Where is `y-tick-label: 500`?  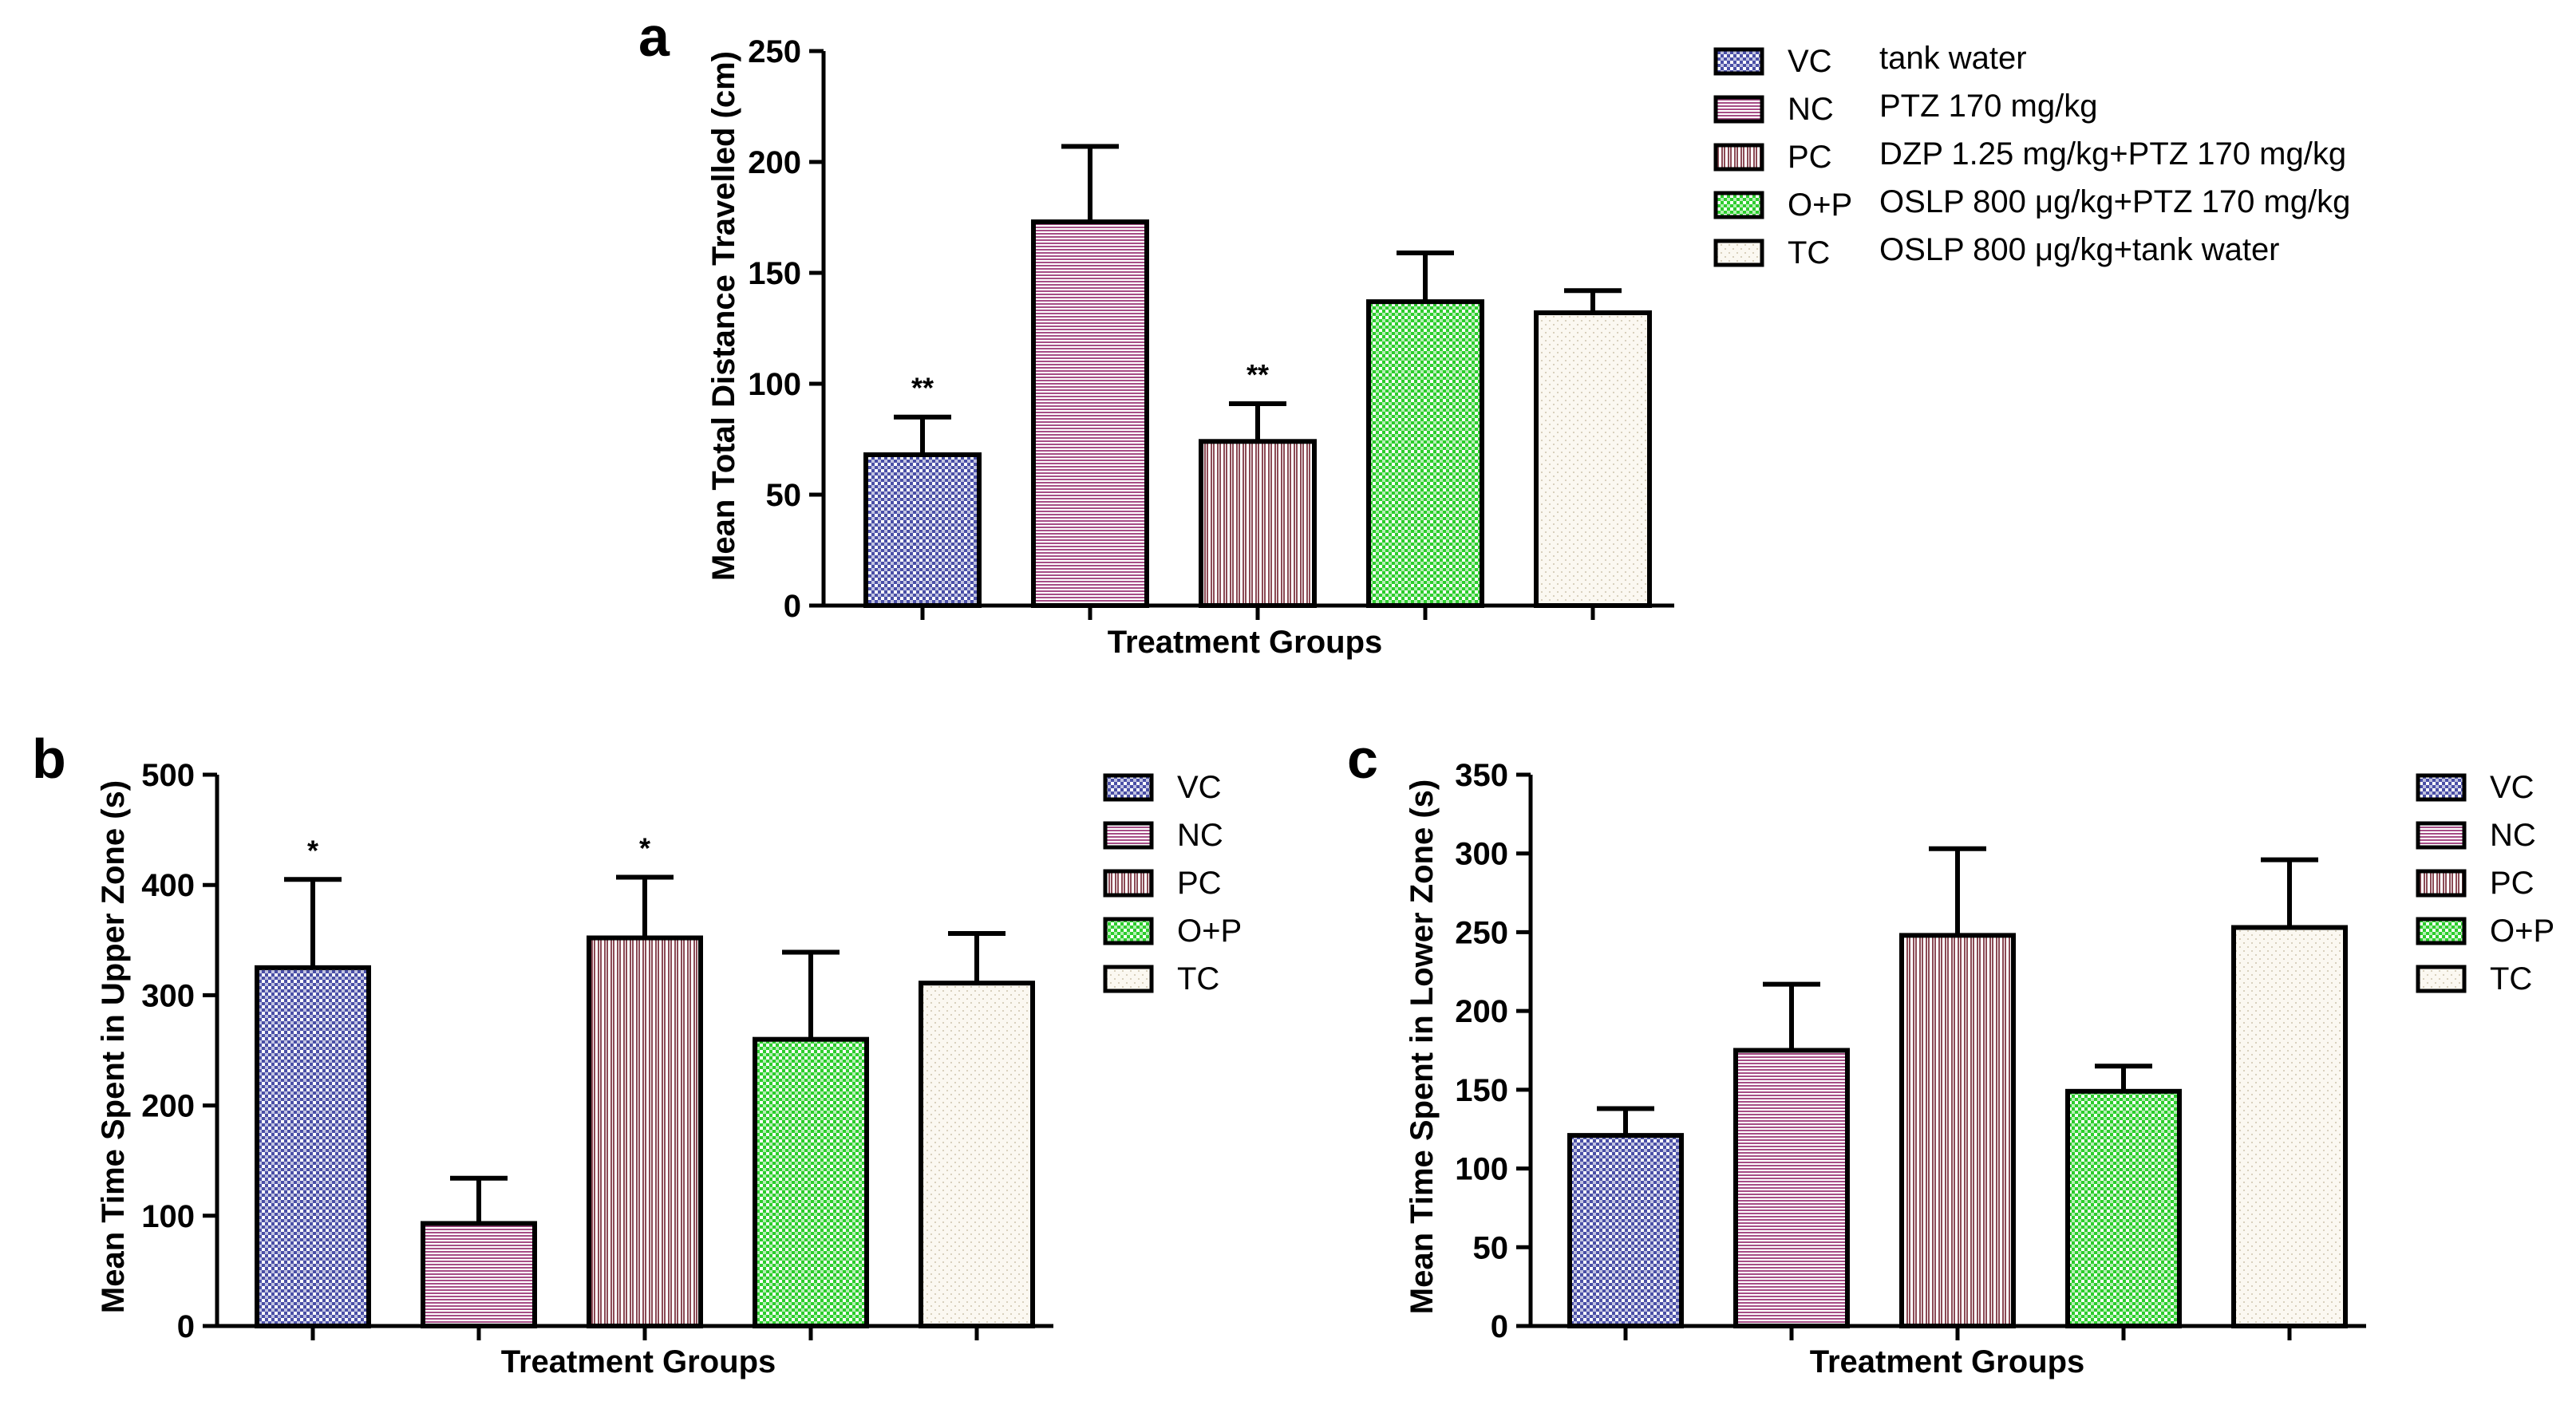
y-tick-label: 500 is located at coordinates (168, 775).